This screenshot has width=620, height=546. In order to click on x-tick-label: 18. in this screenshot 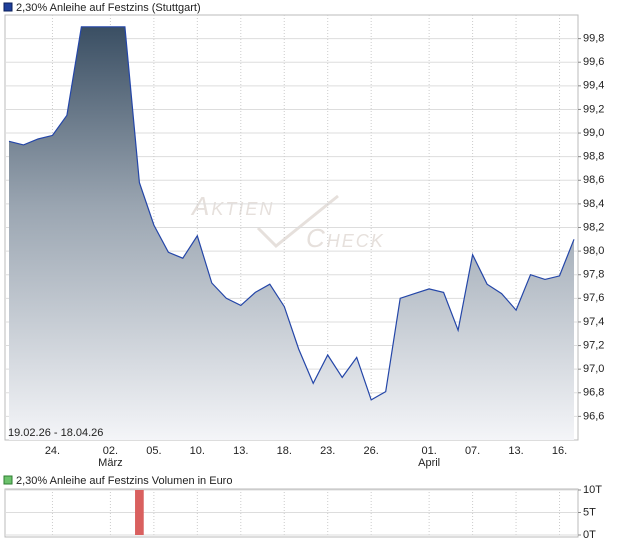, I will do `click(284, 451)`.